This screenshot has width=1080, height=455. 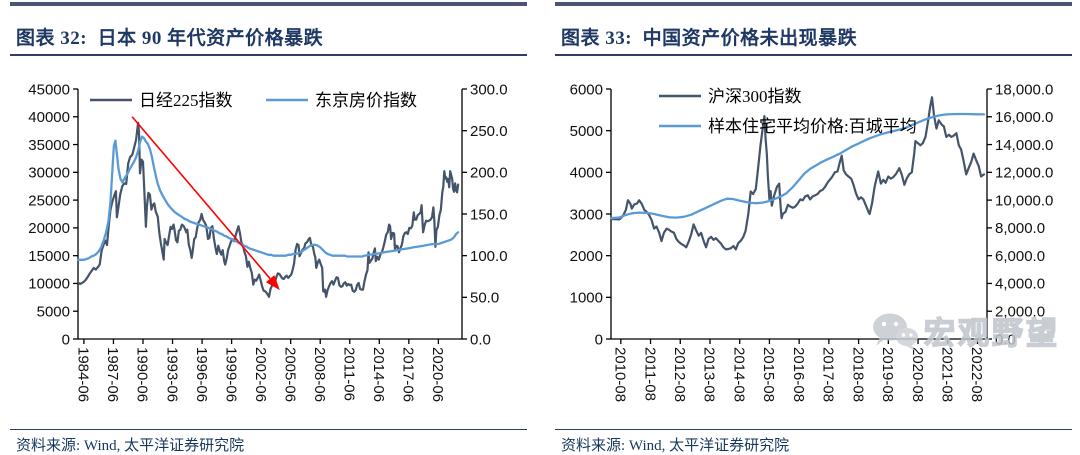 I want to click on source-note-china: 资料来源: Wind, 太平洋证券研究院, so click(x=813, y=441).